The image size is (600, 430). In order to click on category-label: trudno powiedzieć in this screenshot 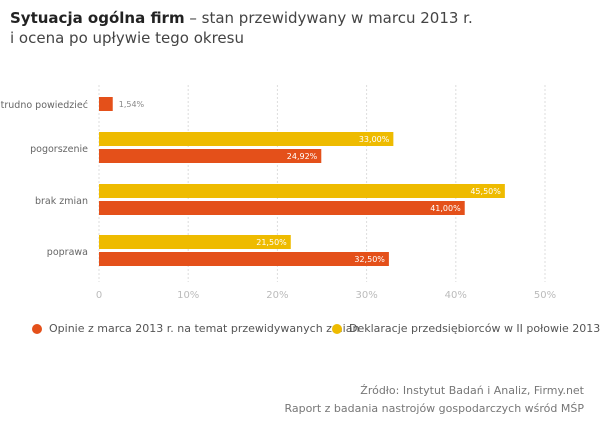, I will do `click(44, 105)`.